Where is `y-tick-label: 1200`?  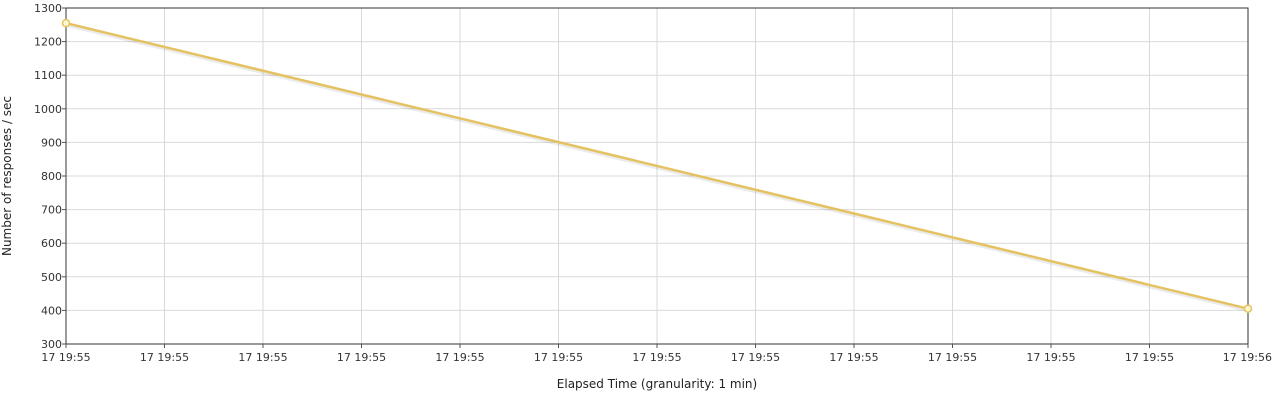
y-tick-label: 1200 is located at coordinates (48, 42).